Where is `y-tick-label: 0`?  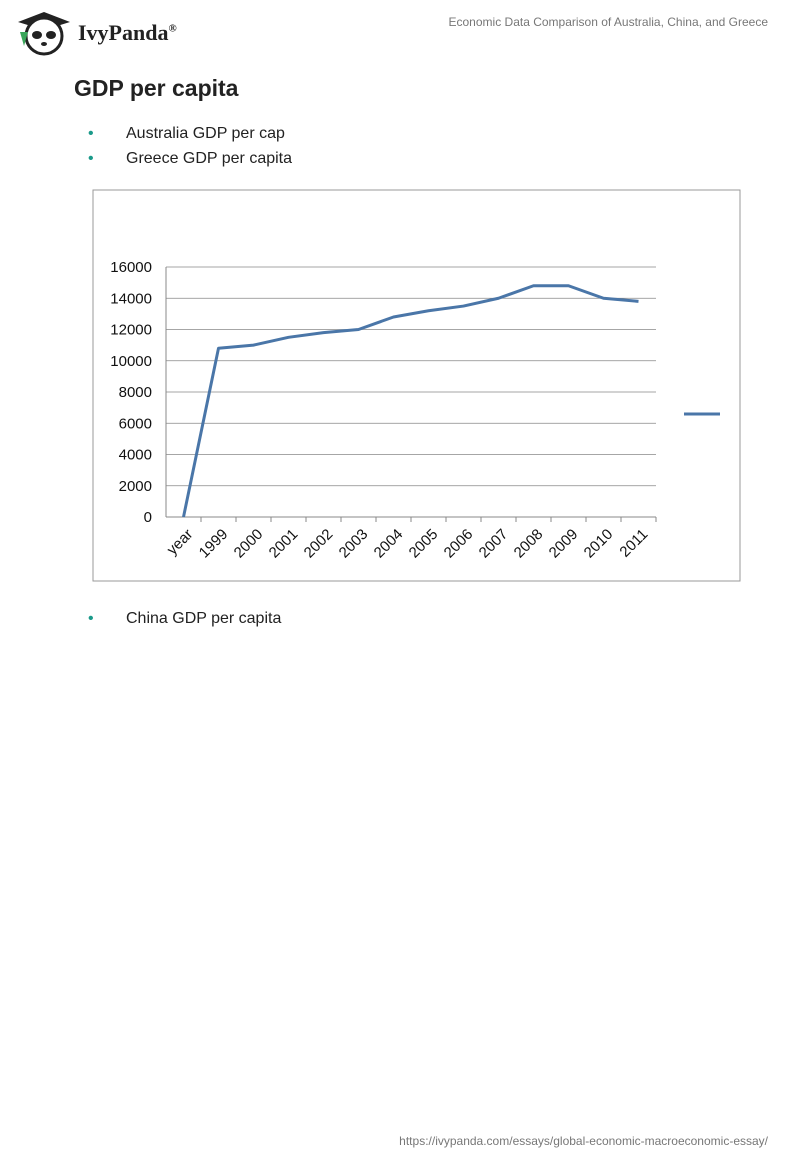
y-tick-label: 0 is located at coordinates (148, 517).